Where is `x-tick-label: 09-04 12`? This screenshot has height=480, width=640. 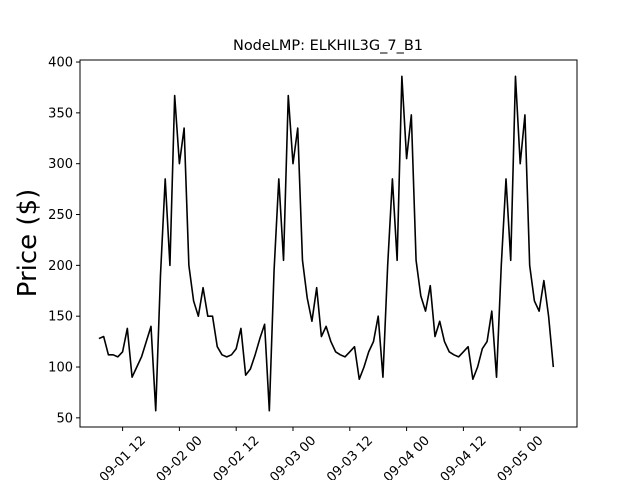
x-tick-label: 09-04 12 is located at coordinates (464, 456).